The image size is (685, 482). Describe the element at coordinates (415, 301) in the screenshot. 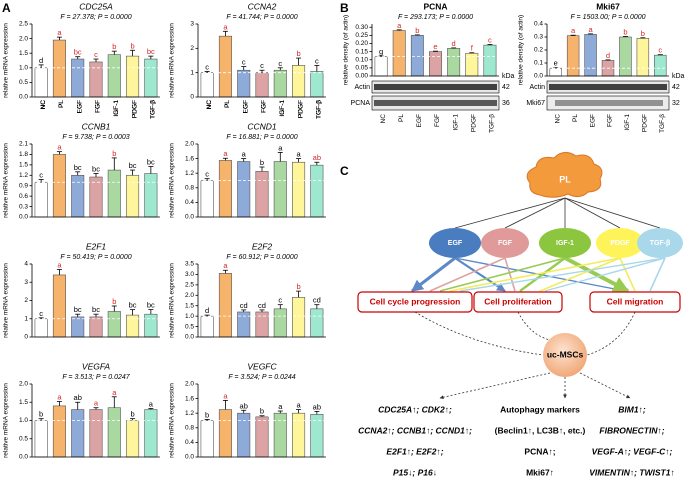

I see `process-label: Cell cycle progression` at that location.